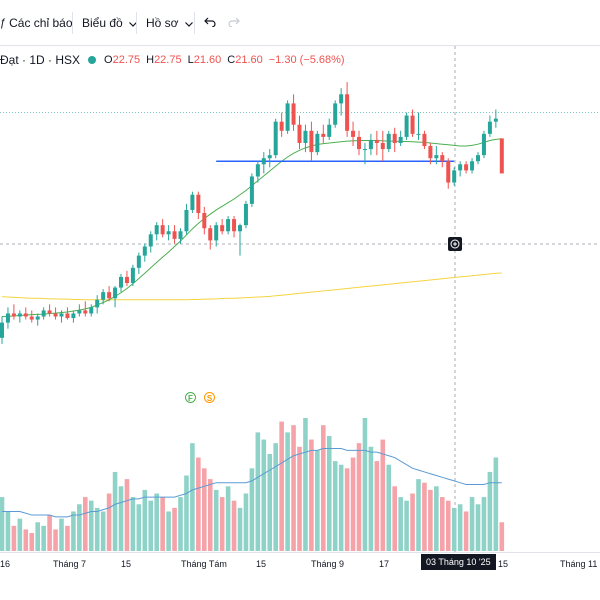 This screenshot has width=600, height=600. Describe the element at coordinates (209, 397) in the screenshot. I see `split-badge: S` at that location.